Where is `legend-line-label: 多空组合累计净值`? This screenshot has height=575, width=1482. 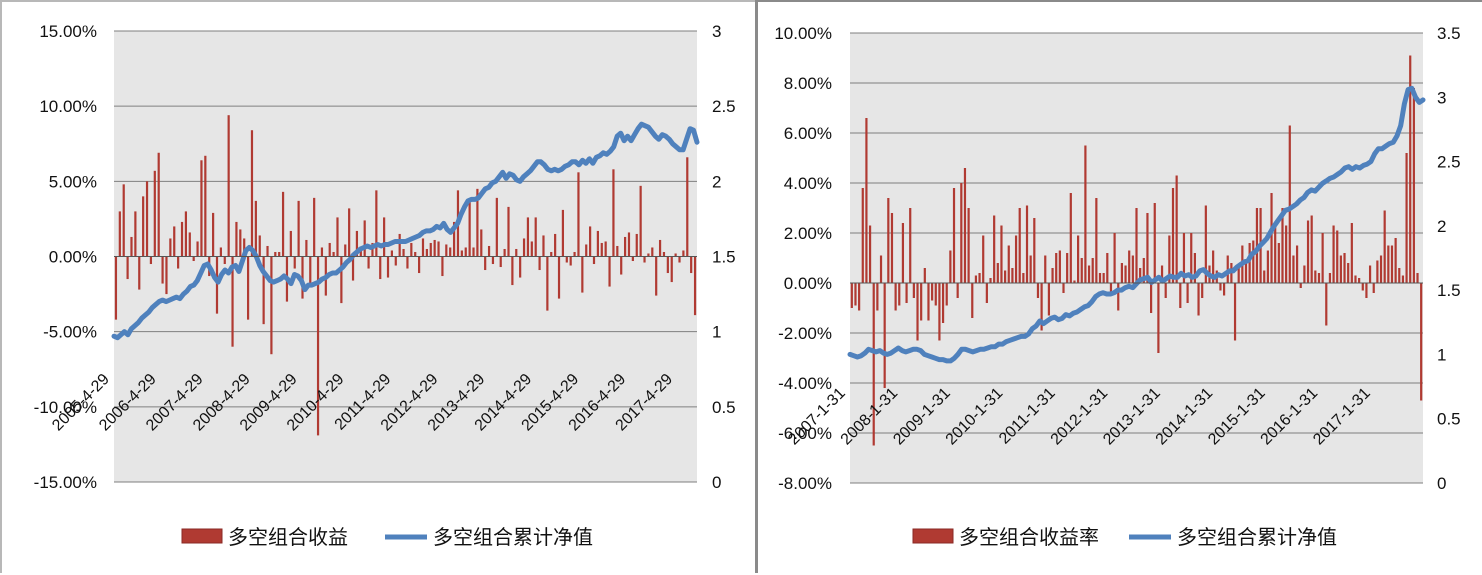
legend-line-label: 多空组合累计净值 is located at coordinates (1257, 537).